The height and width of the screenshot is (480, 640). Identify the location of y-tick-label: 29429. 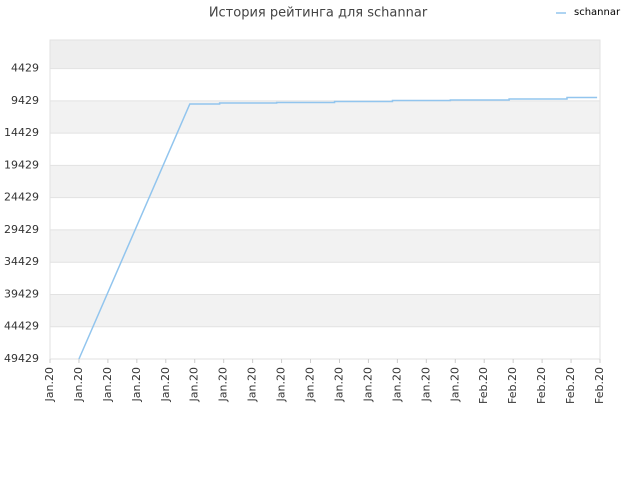
(21, 229).